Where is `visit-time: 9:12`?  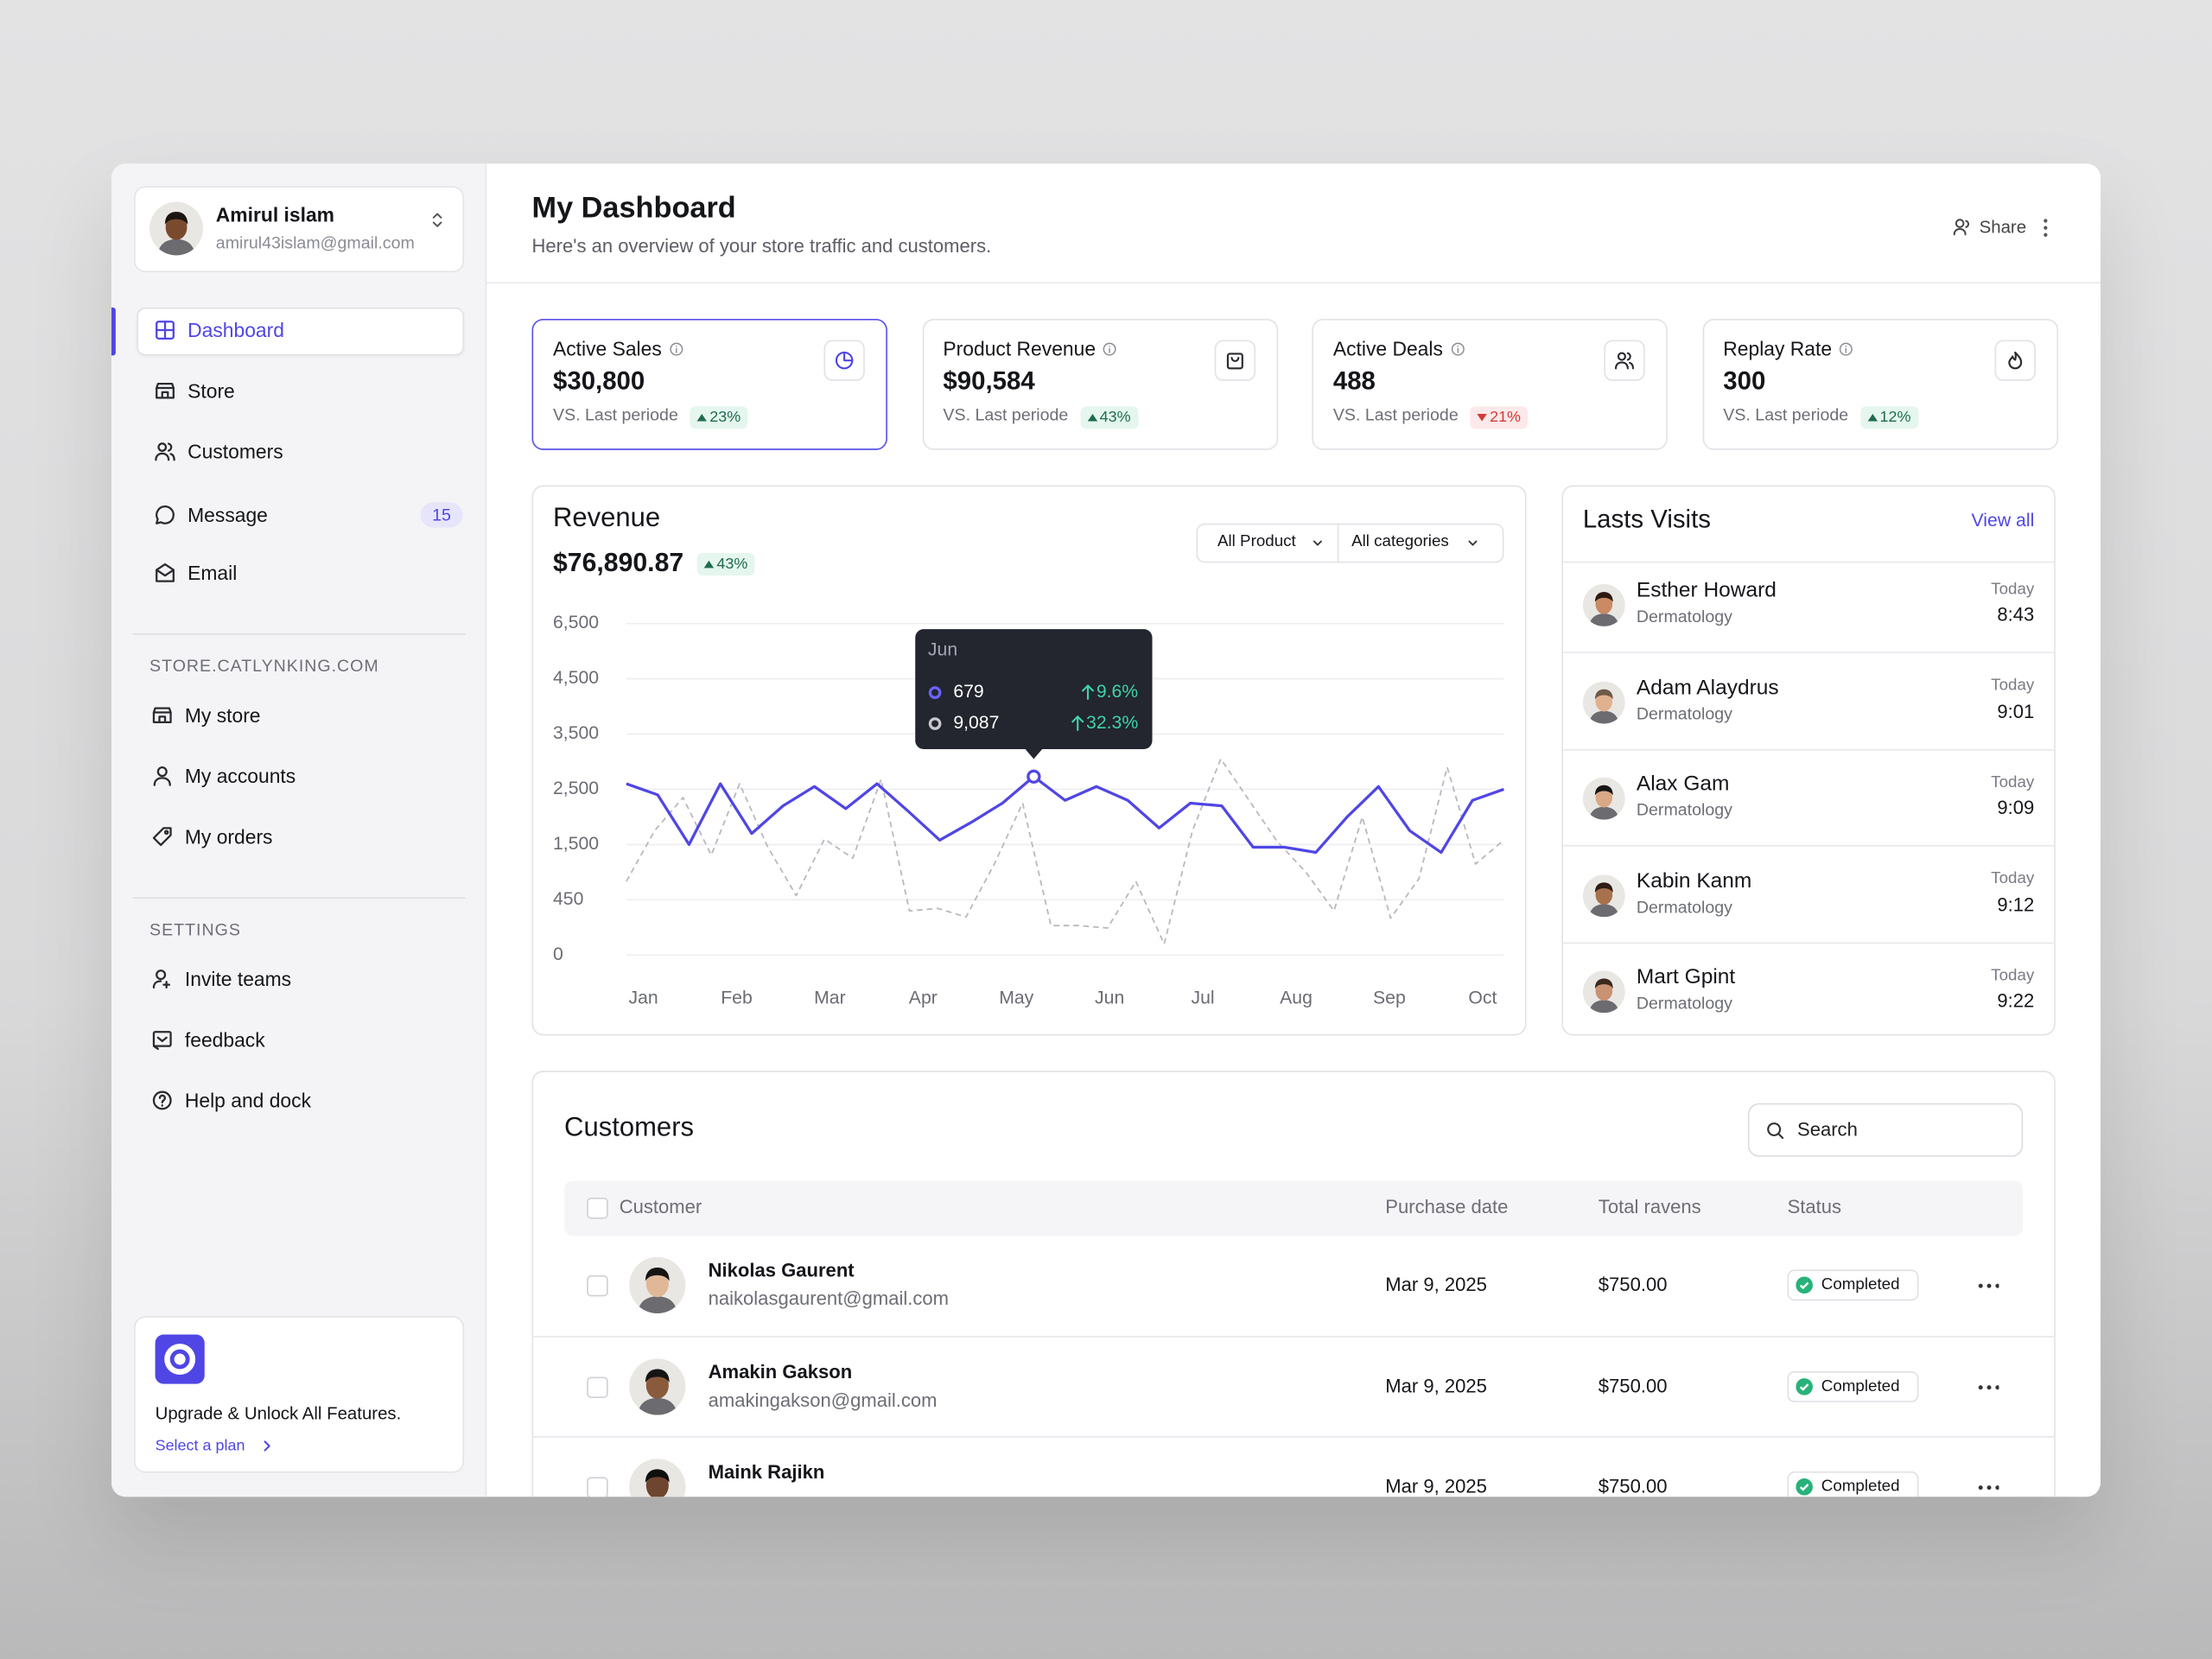 visit-time: 9:12 is located at coordinates (2016, 905).